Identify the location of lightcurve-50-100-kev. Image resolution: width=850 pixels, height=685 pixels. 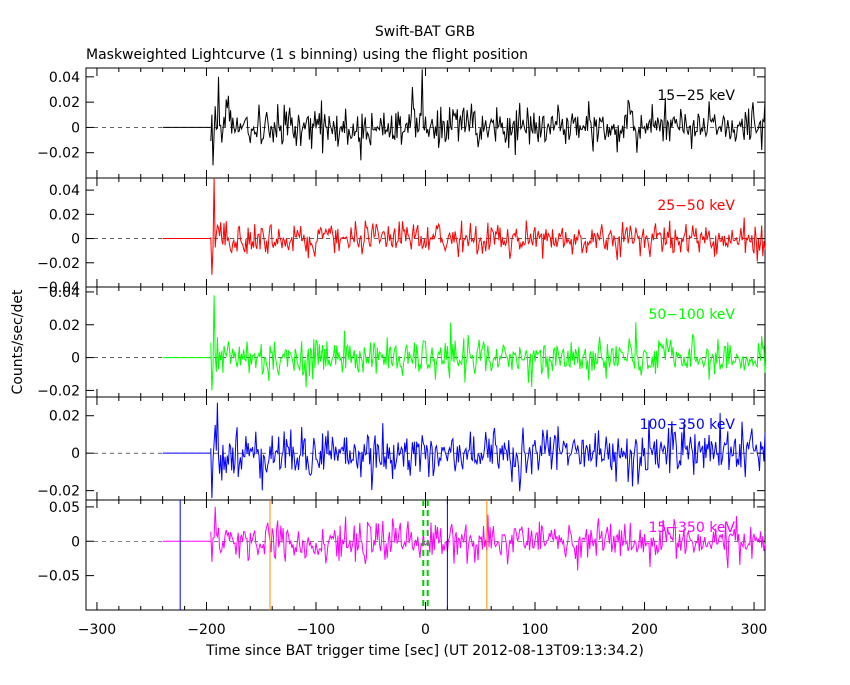
(488, 343).